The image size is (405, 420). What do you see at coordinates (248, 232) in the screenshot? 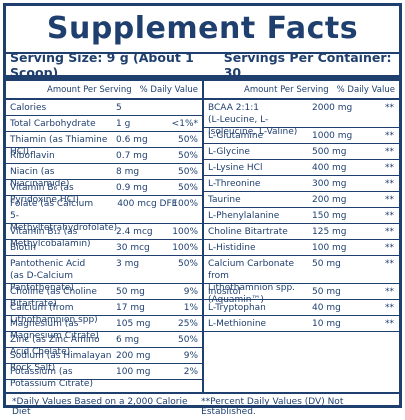
I see `nutrient-name: Choline Bitartrate` at bounding box center [248, 232].